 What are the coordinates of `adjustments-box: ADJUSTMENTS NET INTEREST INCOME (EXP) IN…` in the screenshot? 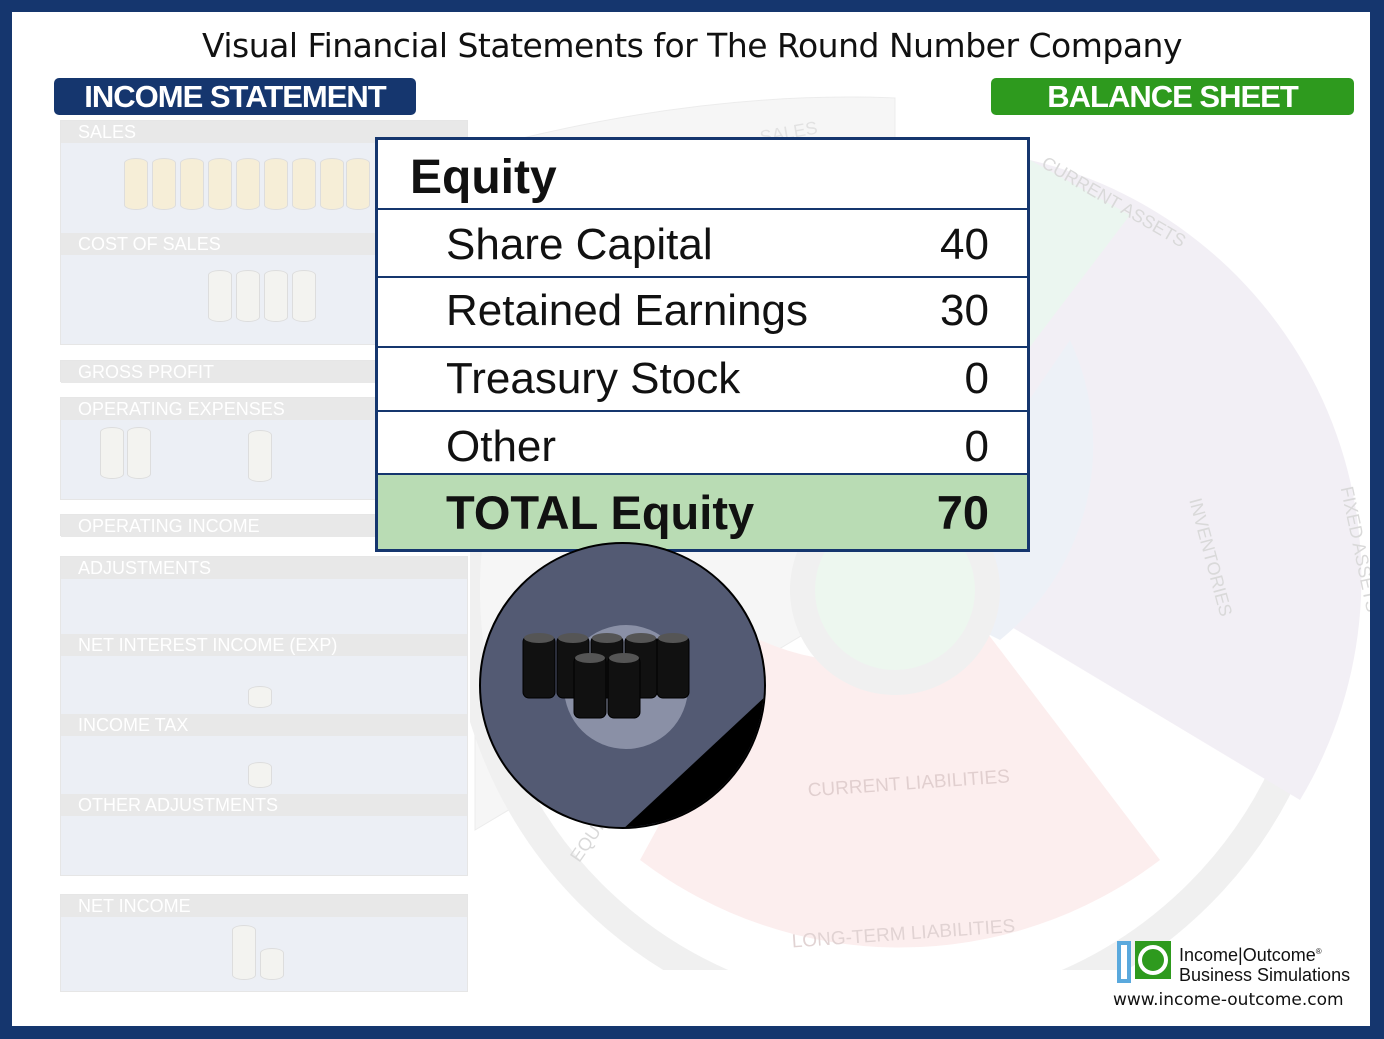 It's located at (264, 716).